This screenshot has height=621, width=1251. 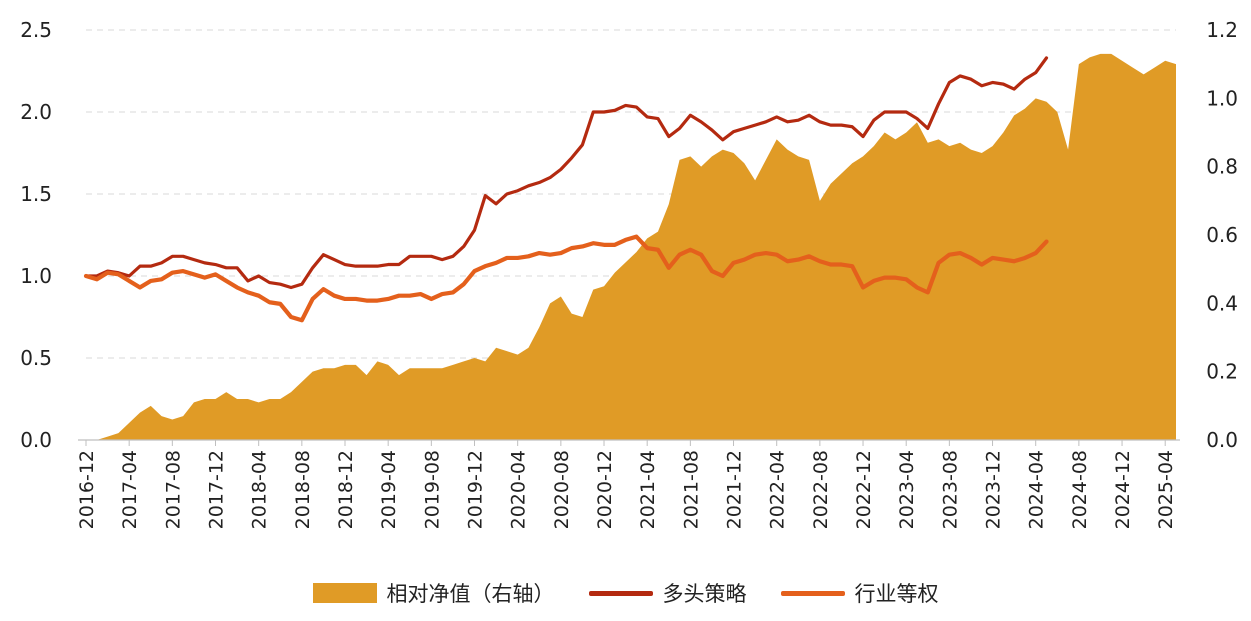 I want to click on y-right-tick-label: 1.0, so click(x=1222, y=98).